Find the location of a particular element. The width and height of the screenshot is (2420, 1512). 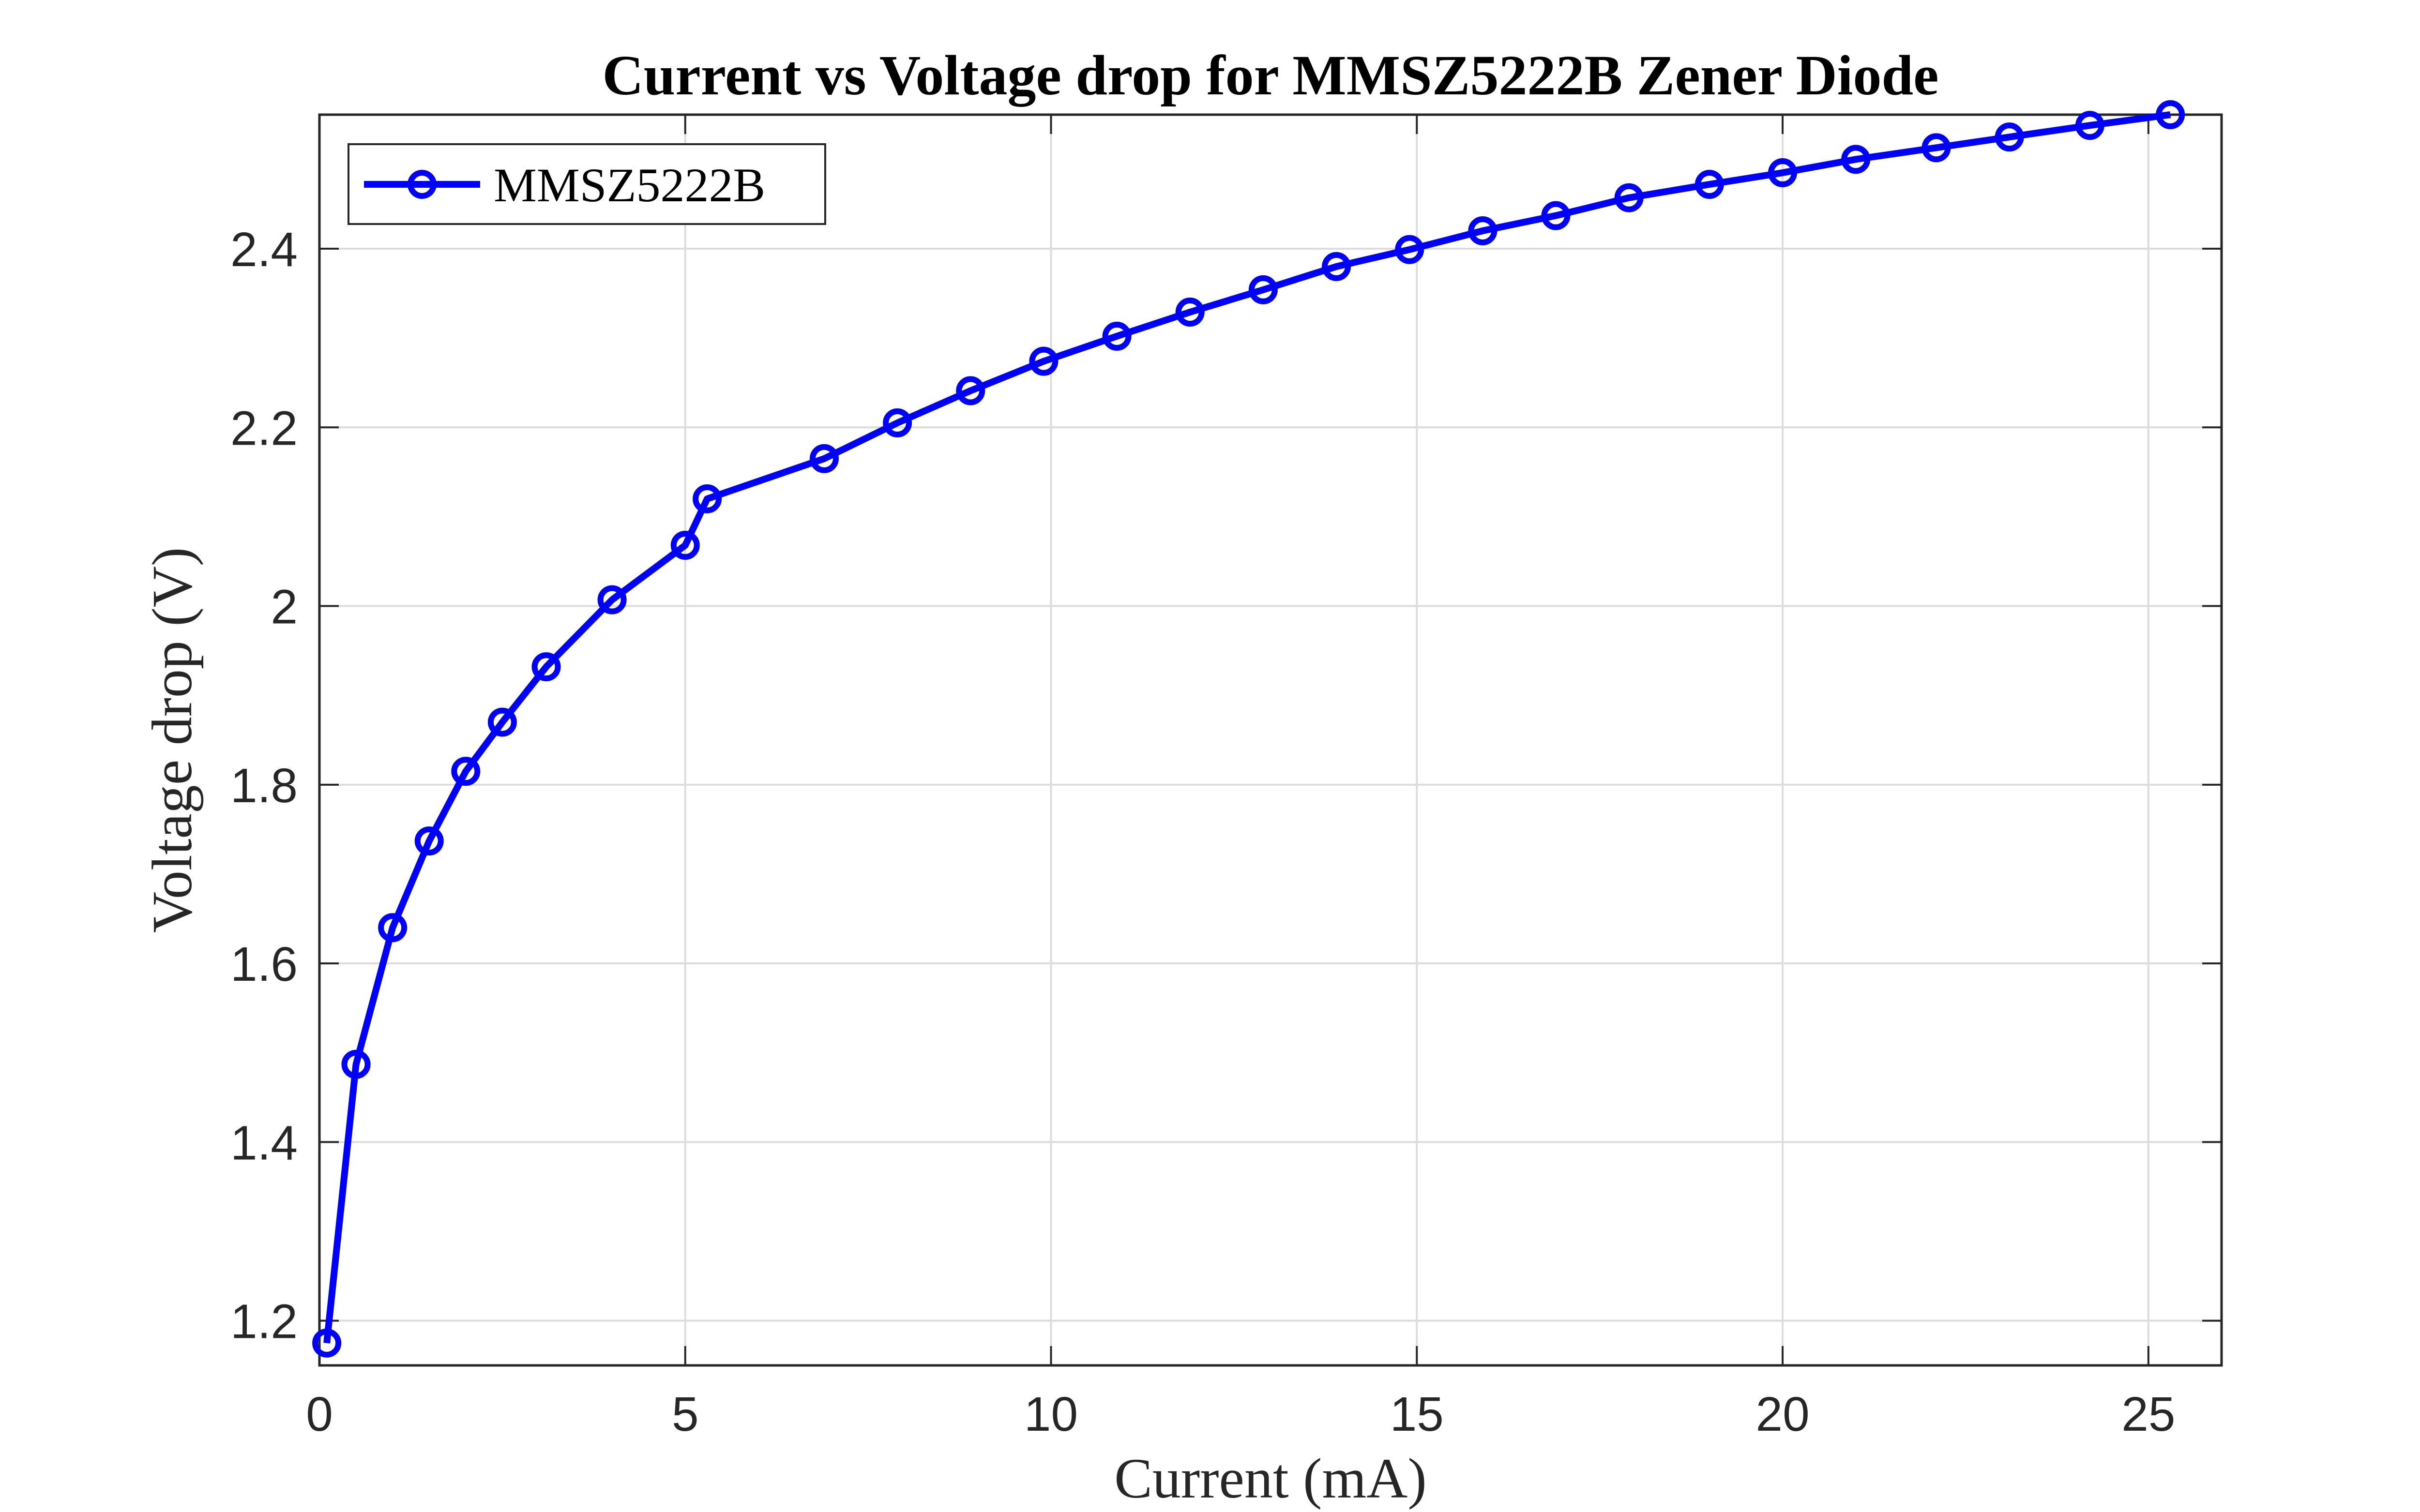

x-tick-label: 0 is located at coordinates (319, 1414).